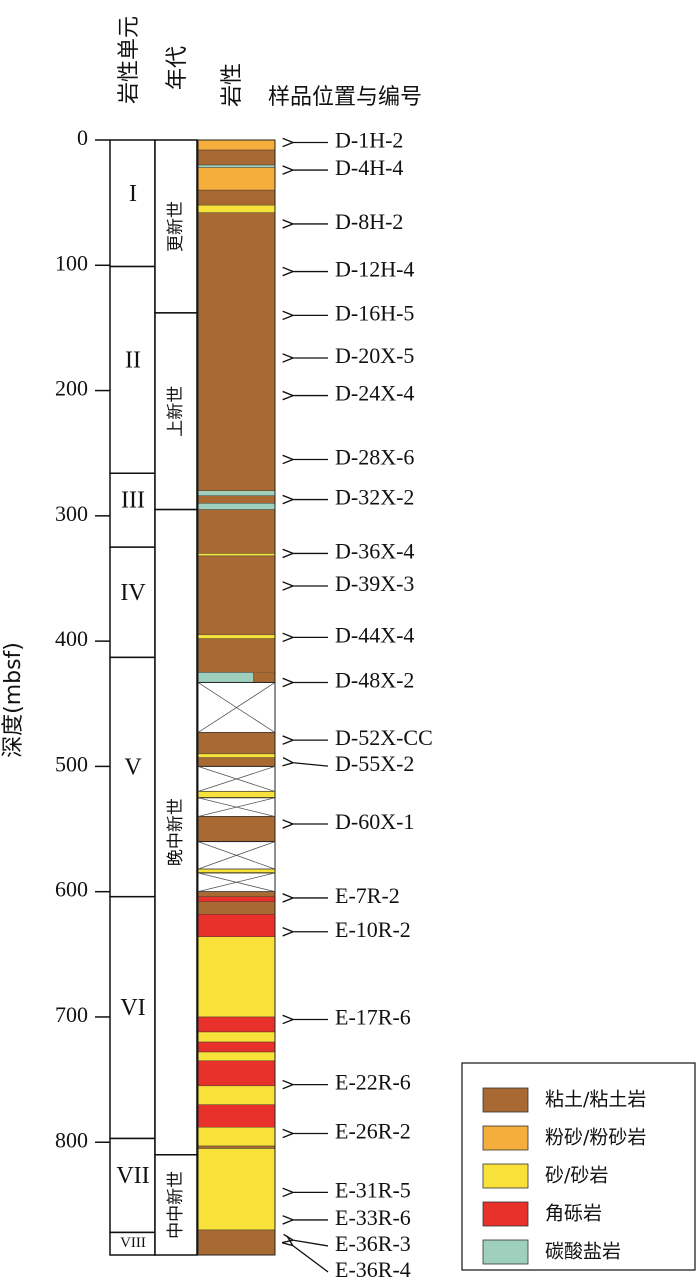  Describe the element at coordinates (374, 269) in the screenshot. I see `sample-label: D-12H-4` at that location.